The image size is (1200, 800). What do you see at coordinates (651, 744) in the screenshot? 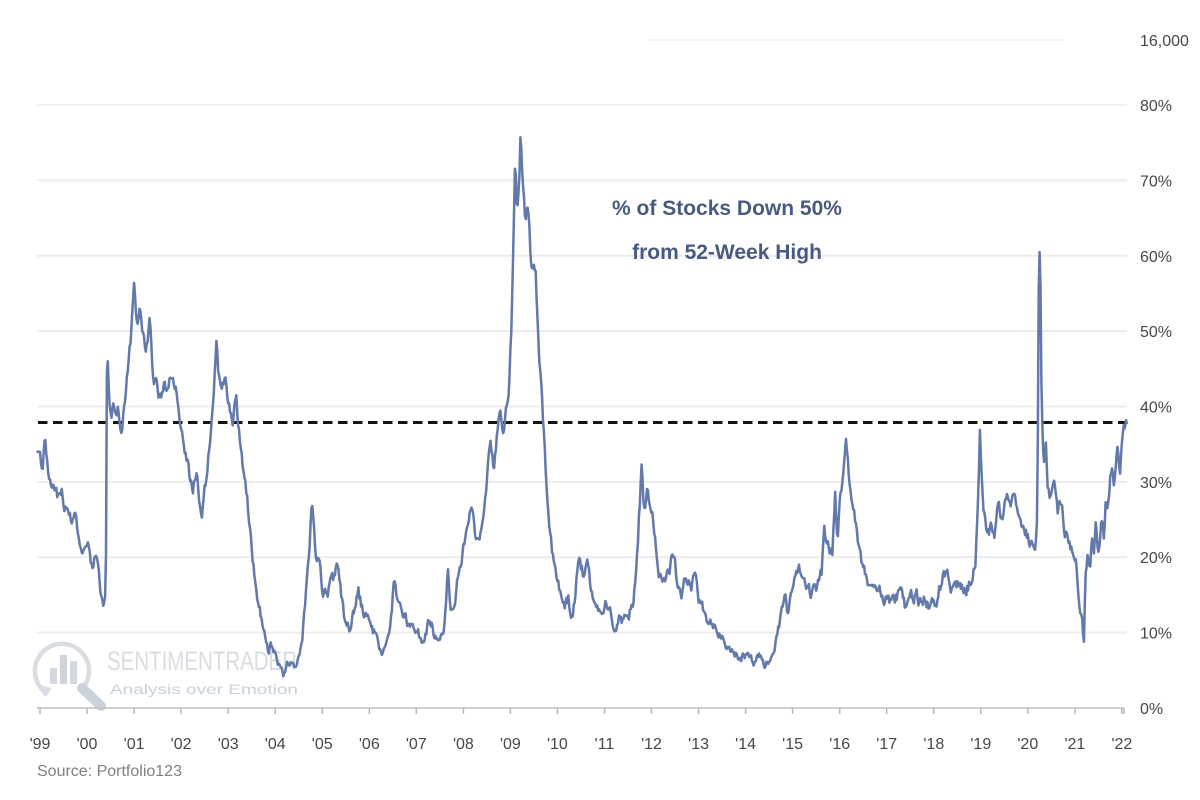
I see `svg-text: '12` at bounding box center [651, 744].